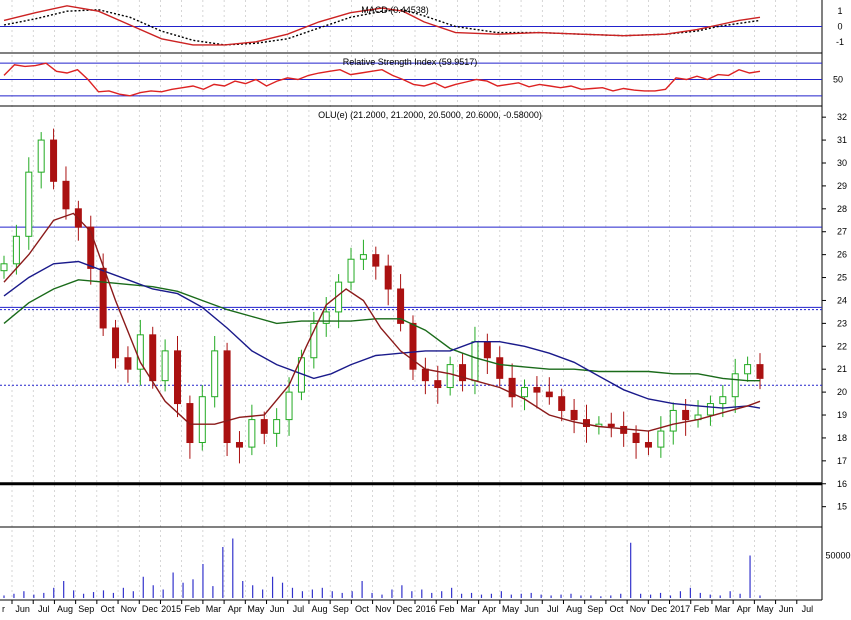  Describe the element at coordinates (426, 609) in the screenshot. I see `x-tick-label: 2016` at that location.